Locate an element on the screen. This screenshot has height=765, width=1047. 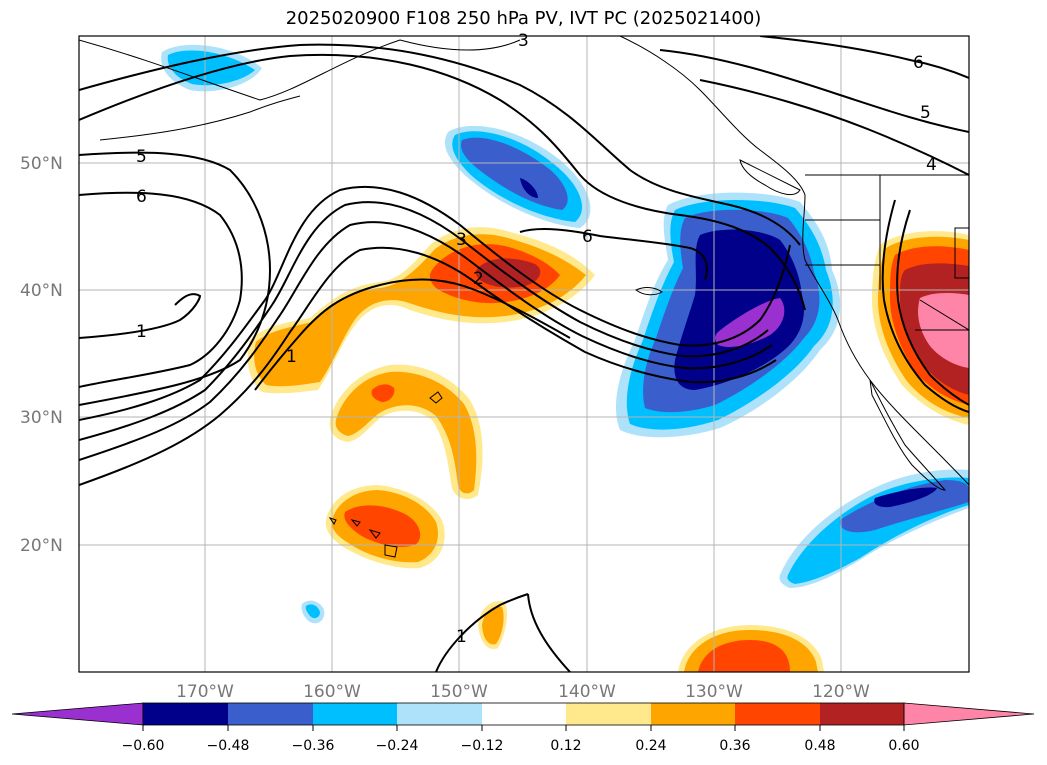
lat-label-30n: 30°N is located at coordinates (41, 418).